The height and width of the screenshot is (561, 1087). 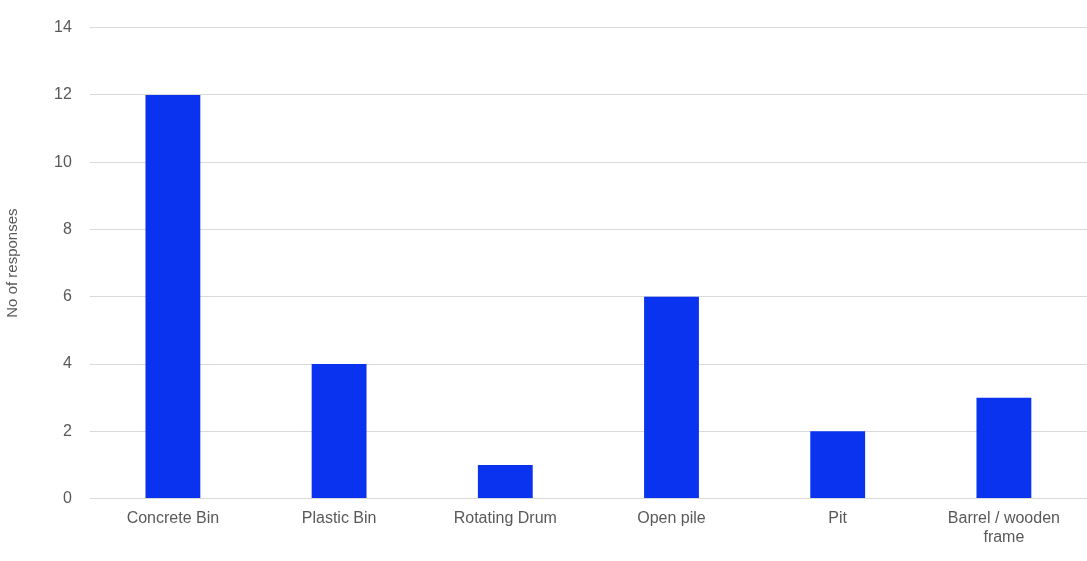 What do you see at coordinates (63, 94) in the screenshot?
I see `y-tick-label: 12` at bounding box center [63, 94].